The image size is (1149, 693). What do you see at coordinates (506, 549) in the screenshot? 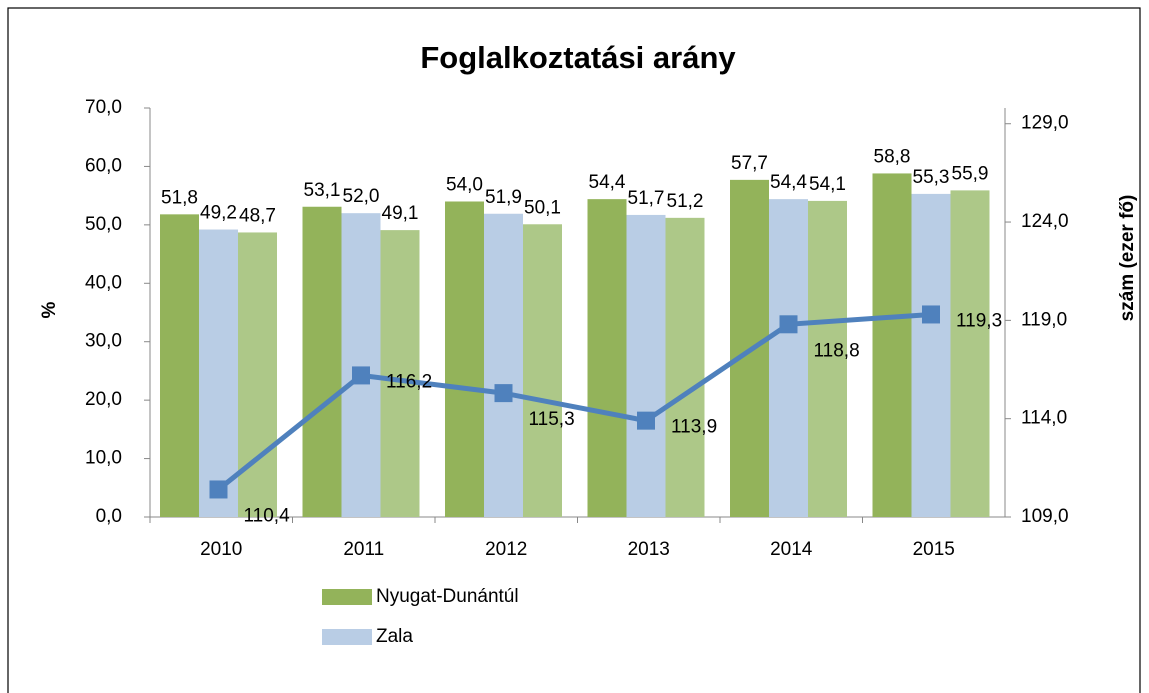
I see `x-tick-label: 2012` at bounding box center [506, 549].